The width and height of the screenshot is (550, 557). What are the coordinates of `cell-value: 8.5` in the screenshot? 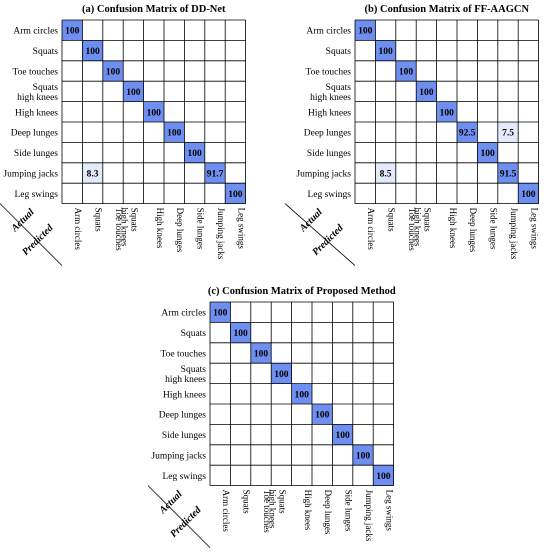 It's located at (386, 175).